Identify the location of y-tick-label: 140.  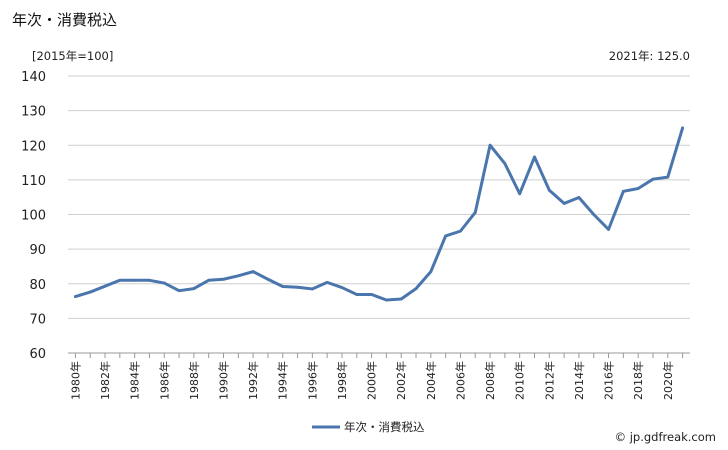
(33, 77).